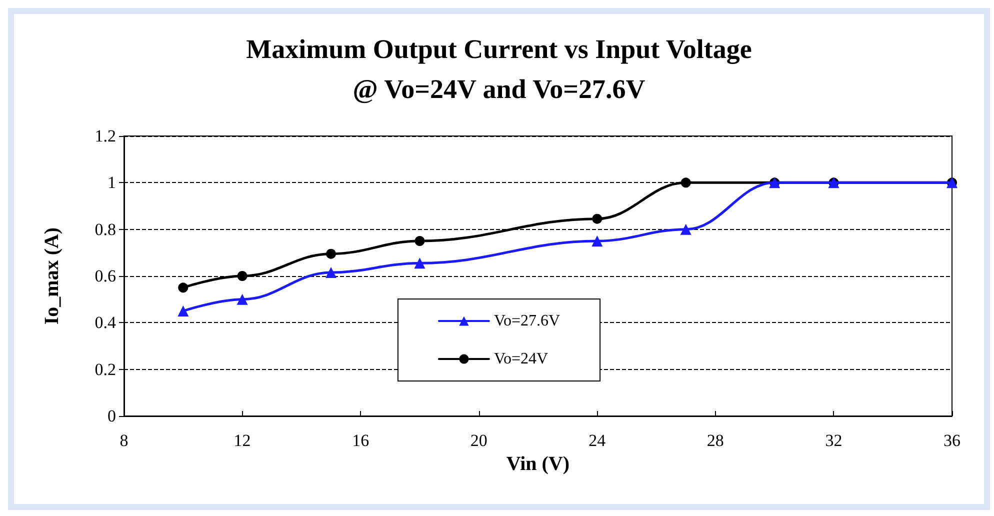 Image resolution: width=994 pixels, height=516 pixels. Describe the element at coordinates (105, 136) in the screenshot. I see `y-tick-label: 1.2` at that location.